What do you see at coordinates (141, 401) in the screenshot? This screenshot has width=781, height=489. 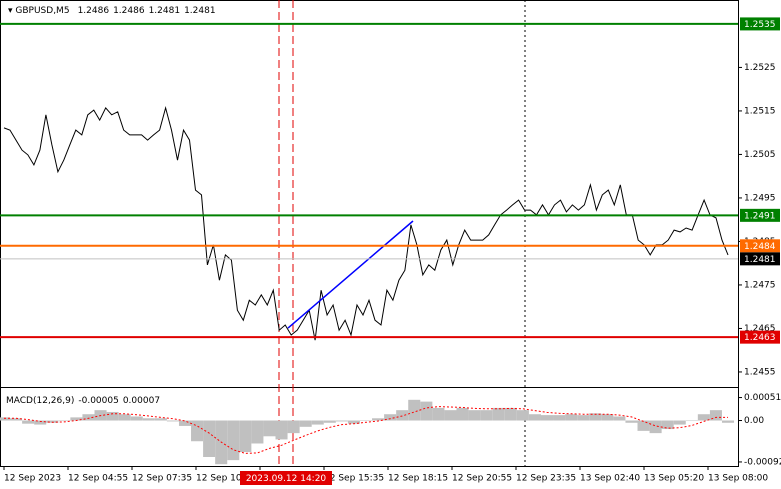 I see `indicator-value: 0.00007` at bounding box center [141, 401].